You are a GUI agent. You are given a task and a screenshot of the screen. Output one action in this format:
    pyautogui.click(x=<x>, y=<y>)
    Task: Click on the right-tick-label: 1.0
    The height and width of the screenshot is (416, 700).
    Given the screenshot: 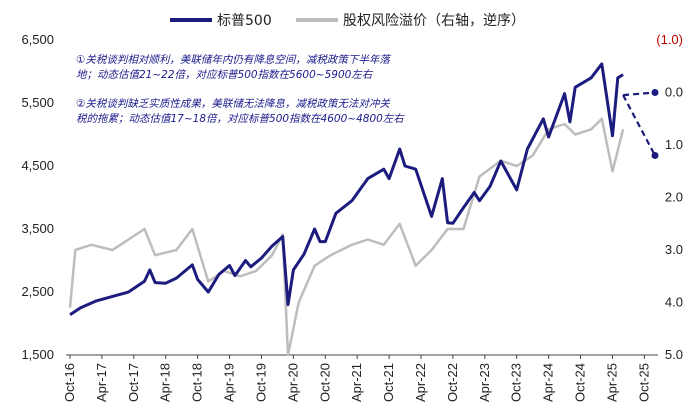 What is the action you would take?
    pyautogui.click(x=674, y=144)
    